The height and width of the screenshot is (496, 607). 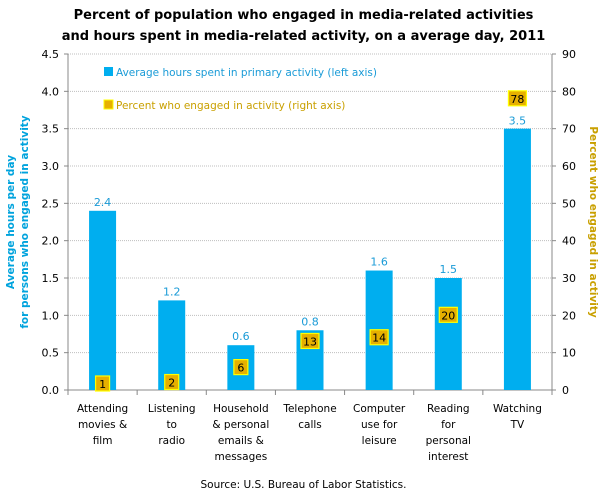 What do you see at coordinates (569, 91) in the screenshot?
I see `right-tick-label: 80` at bounding box center [569, 91].